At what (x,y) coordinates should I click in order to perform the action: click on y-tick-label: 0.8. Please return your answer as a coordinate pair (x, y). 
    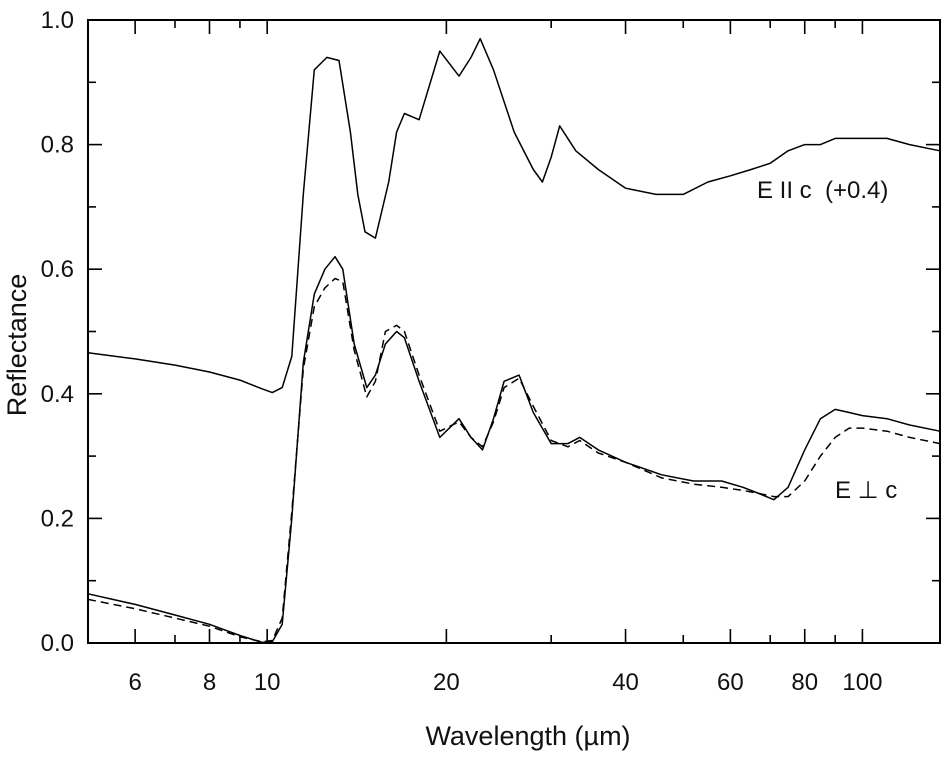
    Looking at the image, I should click on (57, 145).